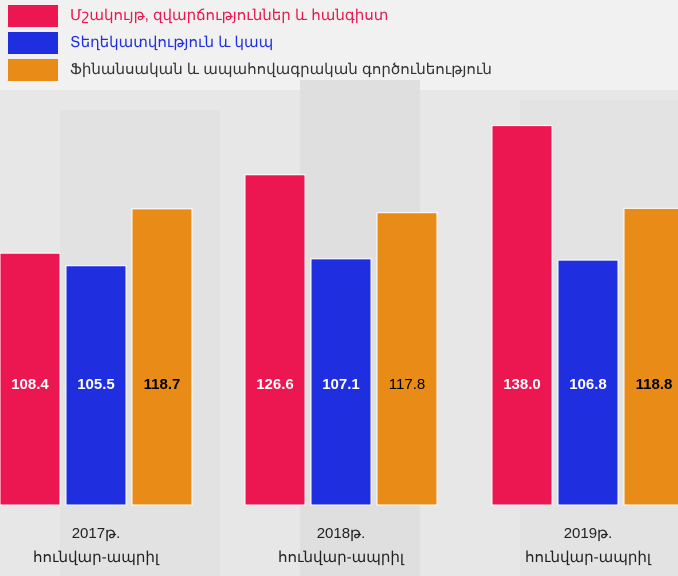 Image resolution: width=678 pixels, height=576 pixels. I want to click on x-tick-label: 2018թ., so click(341, 533).